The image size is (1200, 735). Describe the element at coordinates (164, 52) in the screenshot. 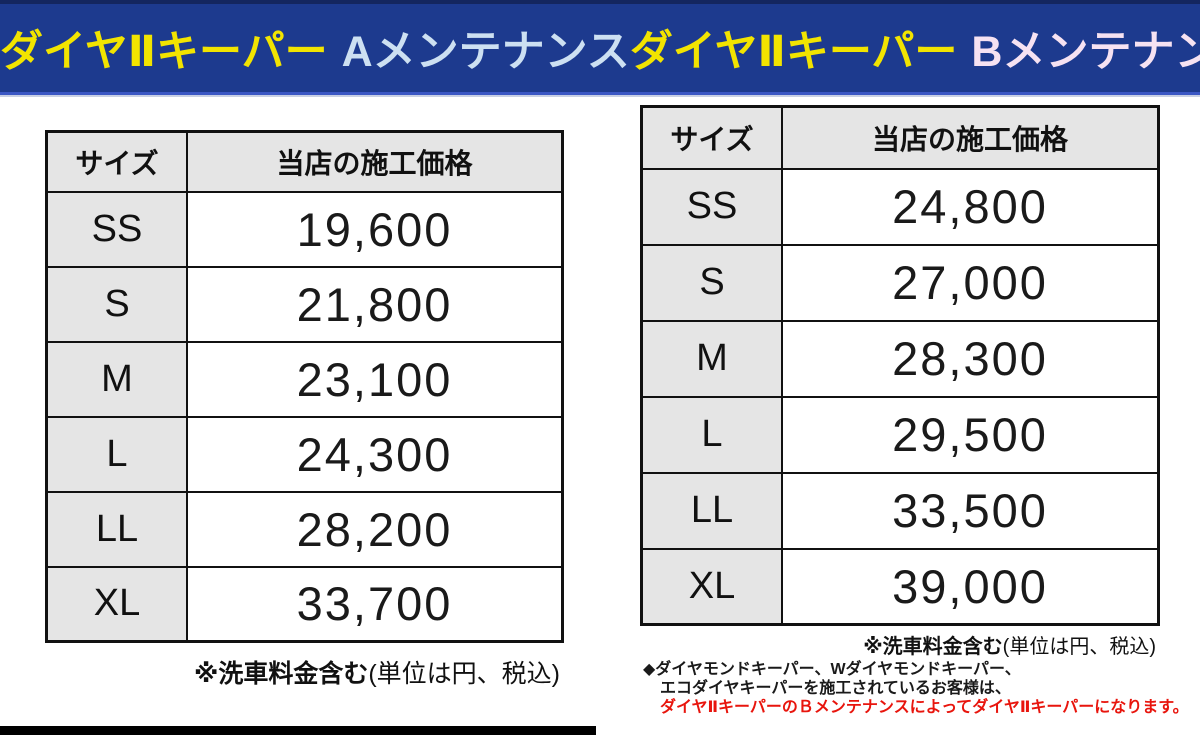

I see `brand-name-a: ダイヤⅡキーパー` at that location.